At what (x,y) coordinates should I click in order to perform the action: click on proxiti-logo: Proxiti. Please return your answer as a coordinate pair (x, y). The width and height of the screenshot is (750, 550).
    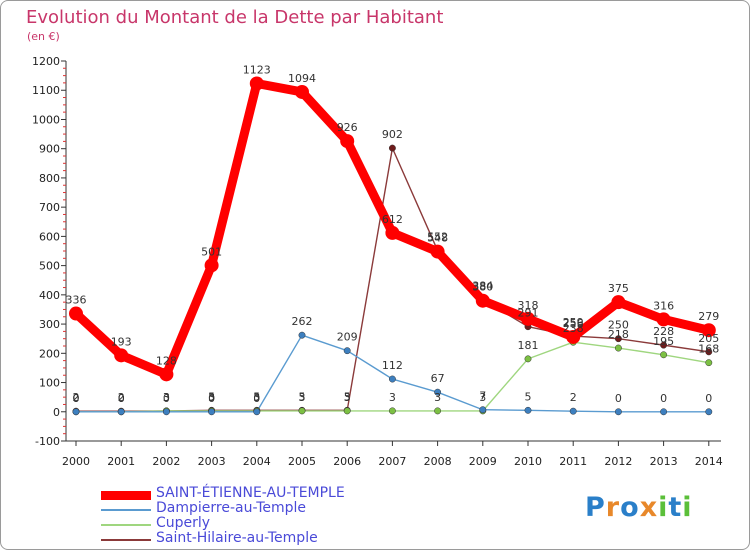
    Looking at the image, I should click on (639, 507).